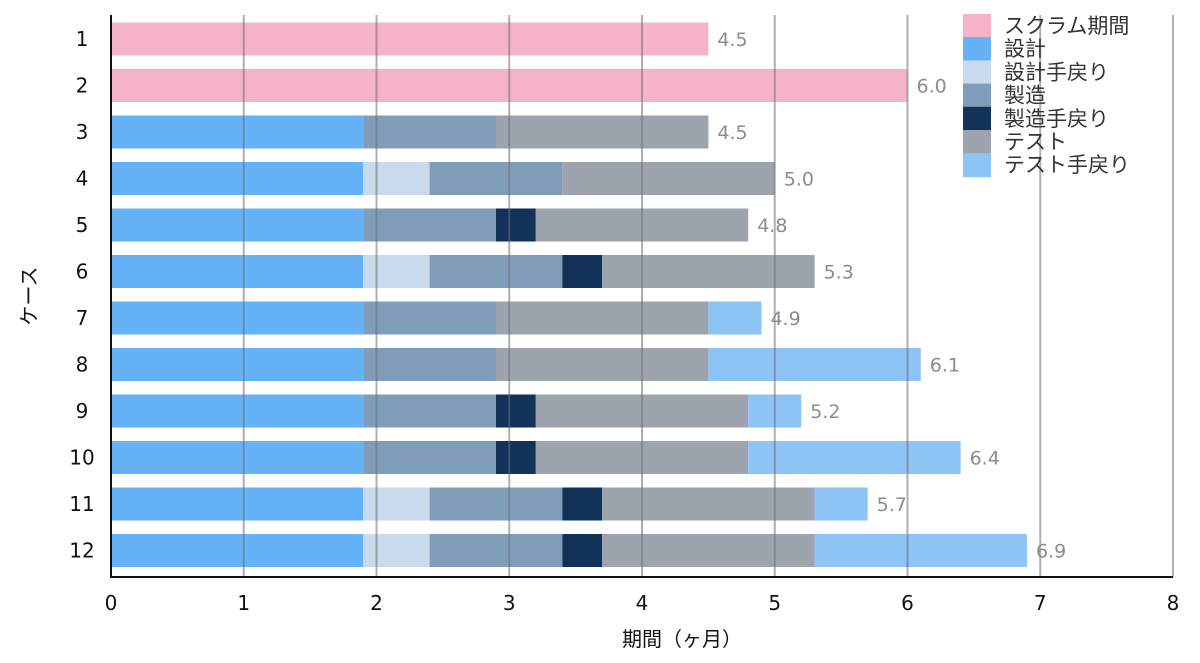  What do you see at coordinates (81, 504) in the screenshot?
I see `y-tick-label-11: 11` at bounding box center [81, 504].